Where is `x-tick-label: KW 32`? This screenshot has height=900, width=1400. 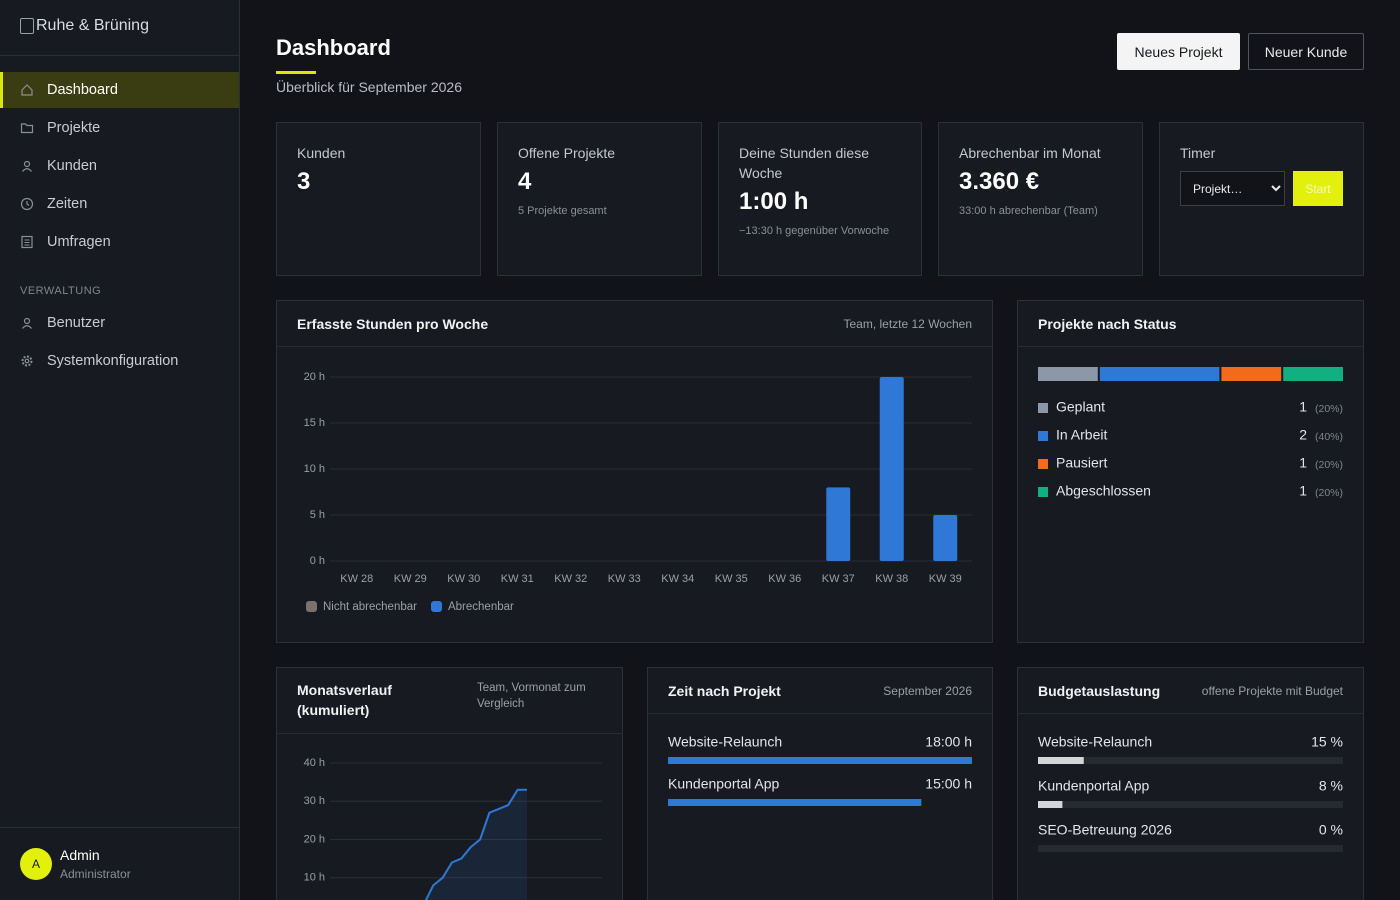 x-tick-label: KW 32 is located at coordinates (570, 579).